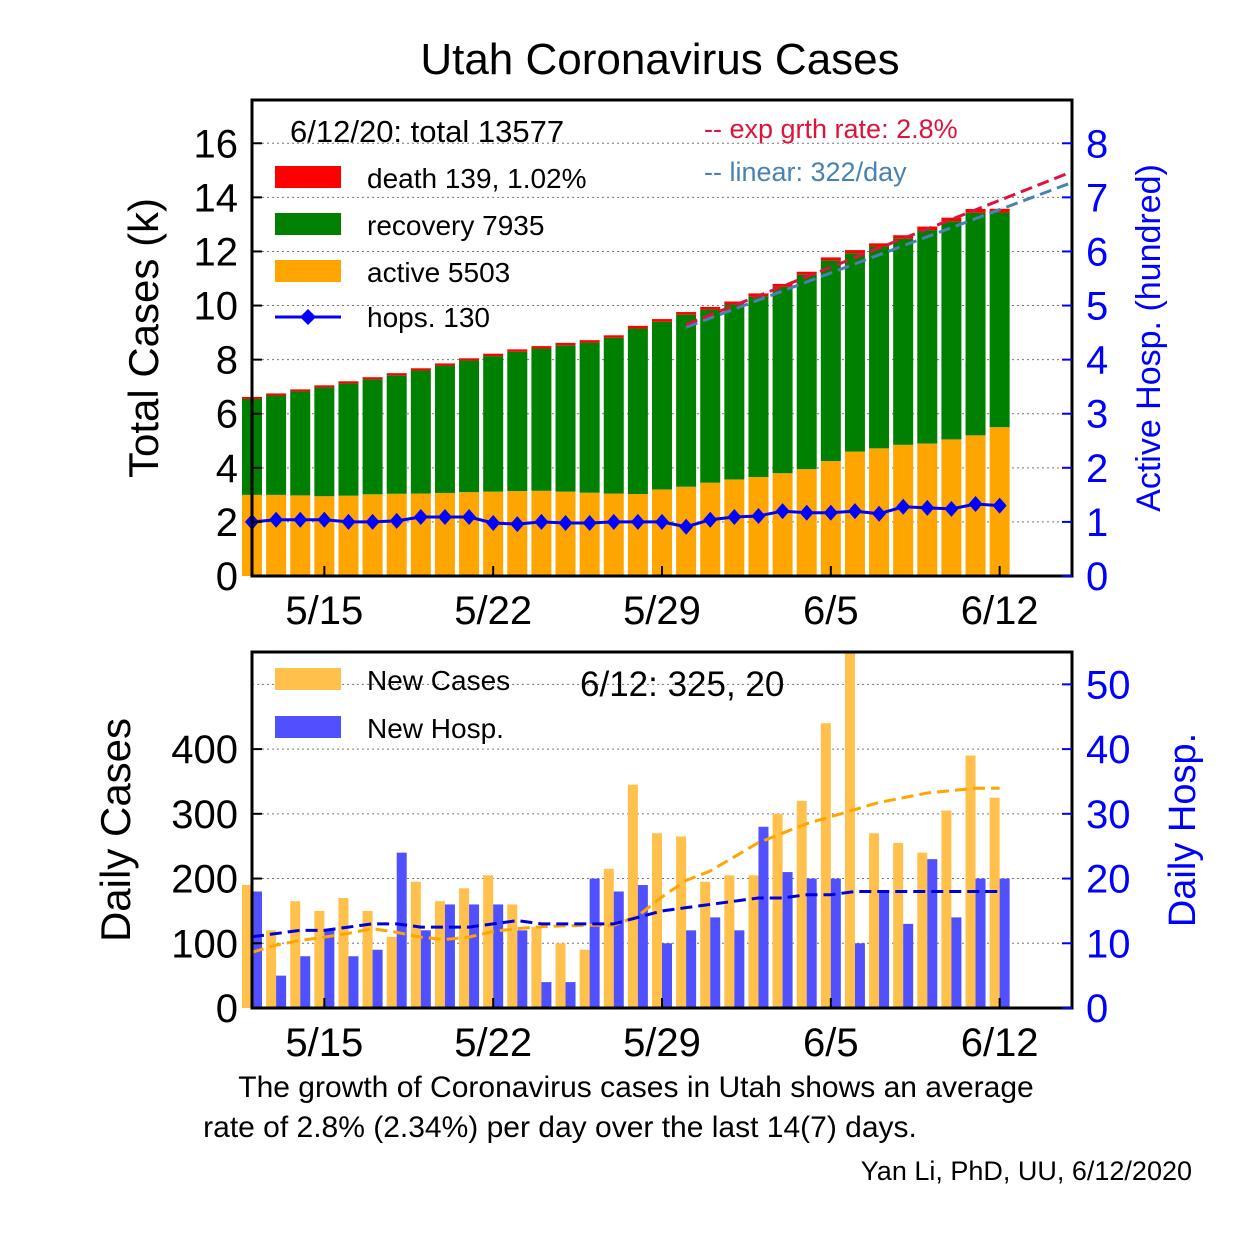  What do you see at coordinates (662, 1043) in the screenshot?
I see `x-tick-label: 5/29` at bounding box center [662, 1043].